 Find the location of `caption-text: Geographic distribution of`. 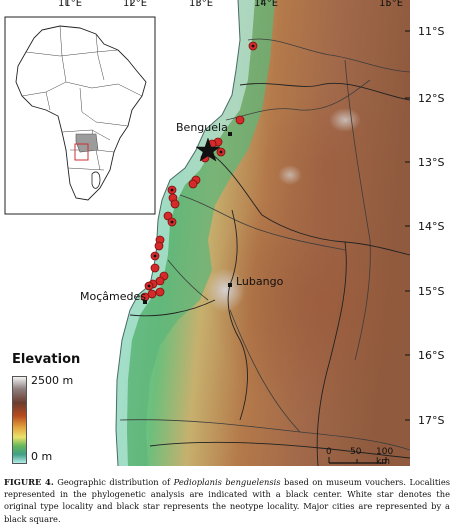

caption-text: Geographic distribution of is located at coordinates (115, 482).